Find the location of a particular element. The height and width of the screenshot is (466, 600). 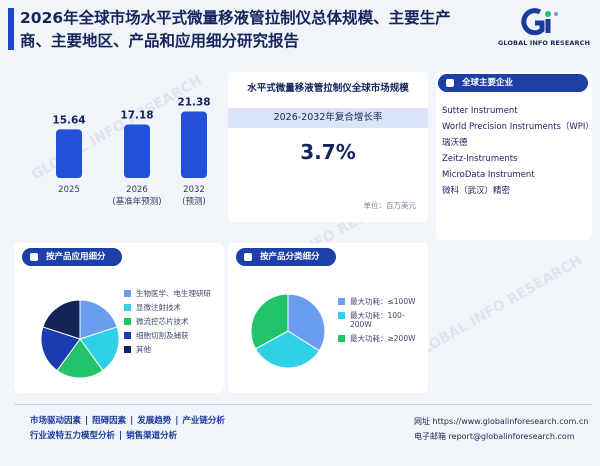

company-item: MicroData Instrument is located at coordinates (488, 175).